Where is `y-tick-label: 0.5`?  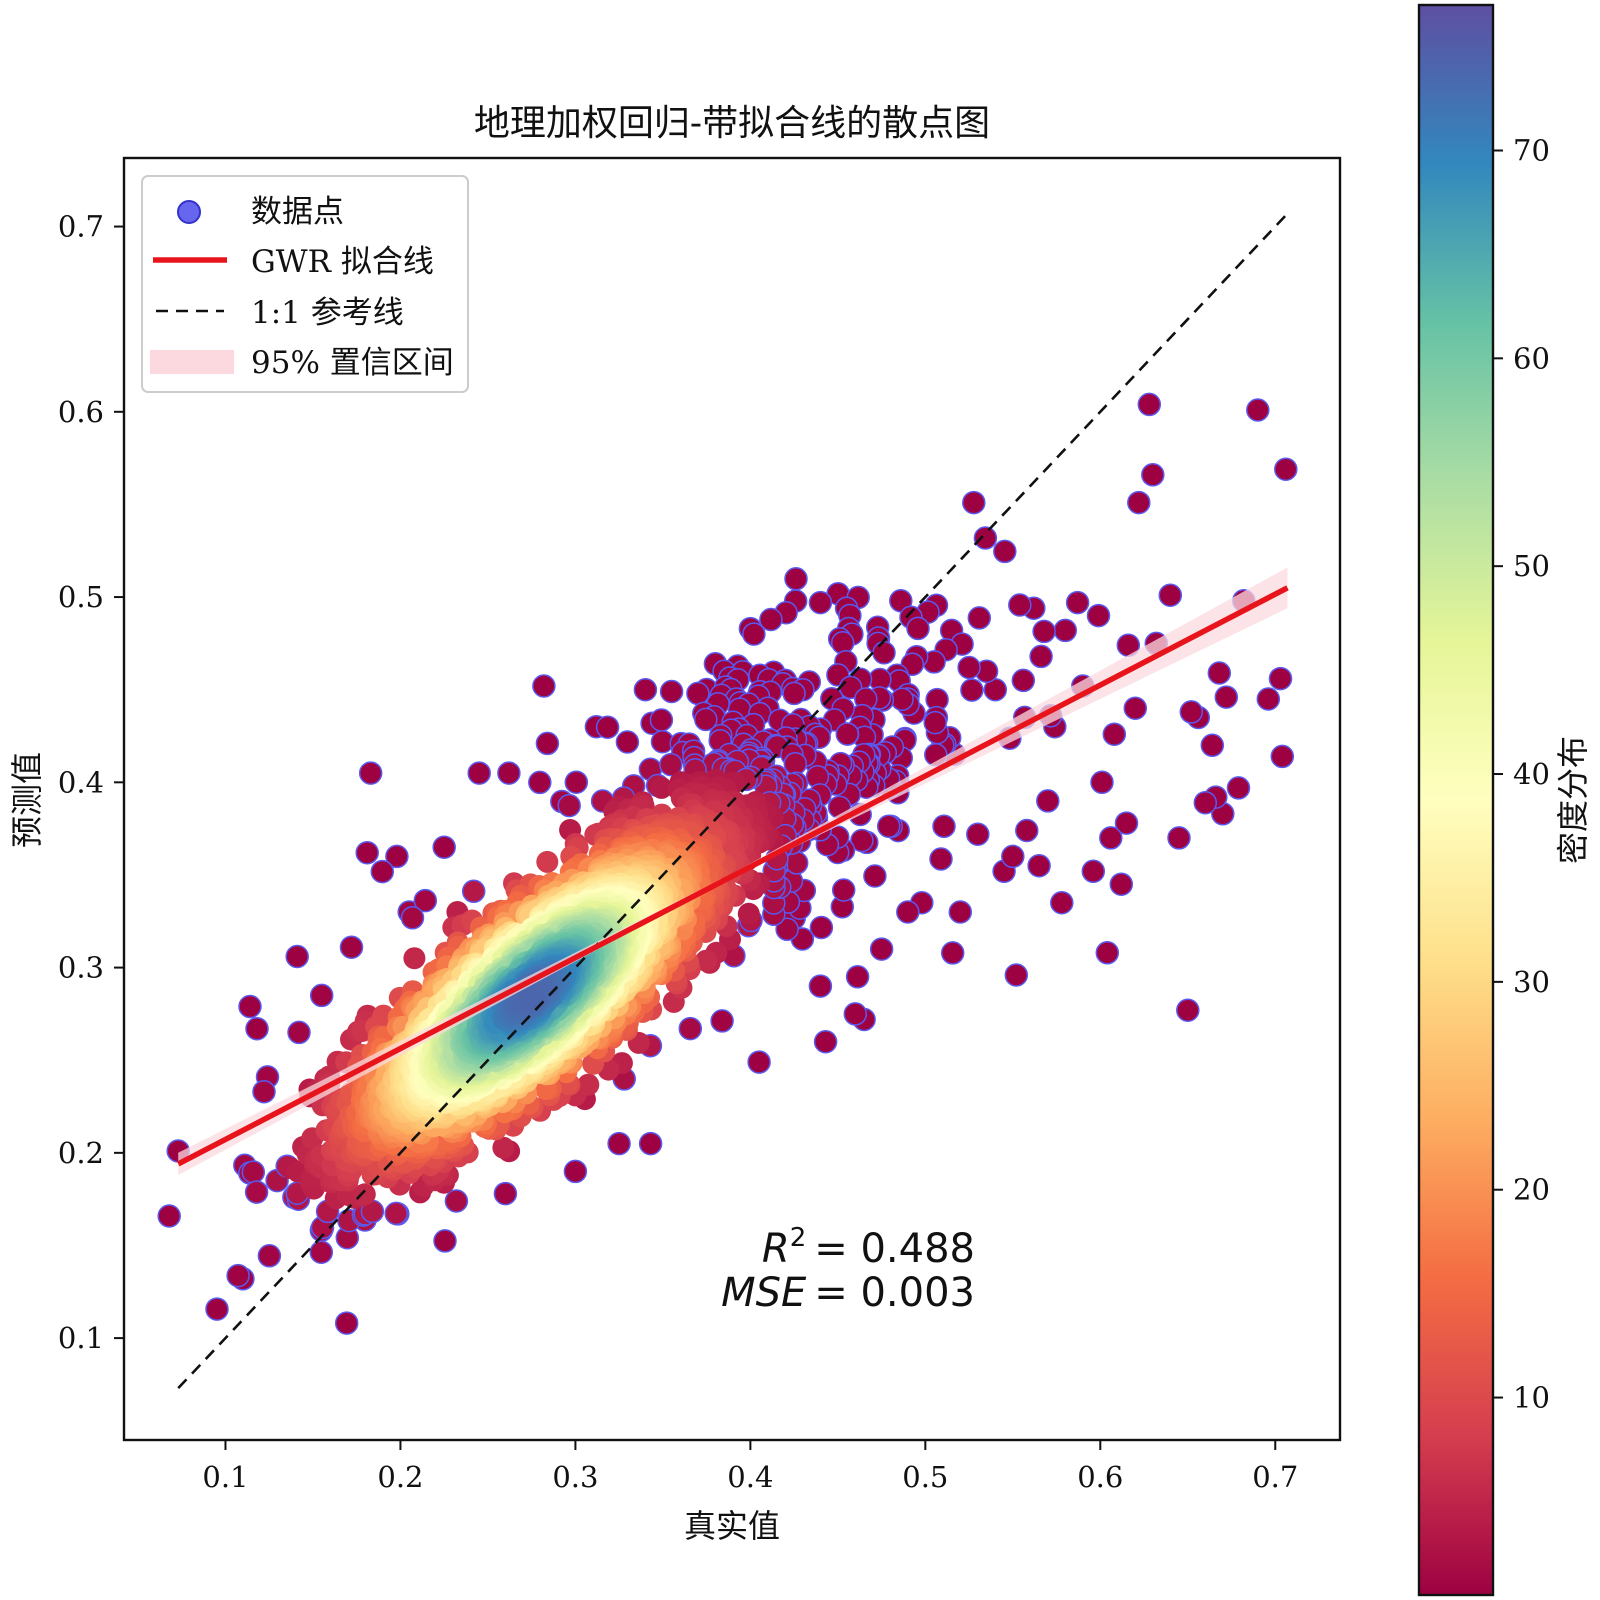 y-tick-label: 0.5 is located at coordinates (81, 597).